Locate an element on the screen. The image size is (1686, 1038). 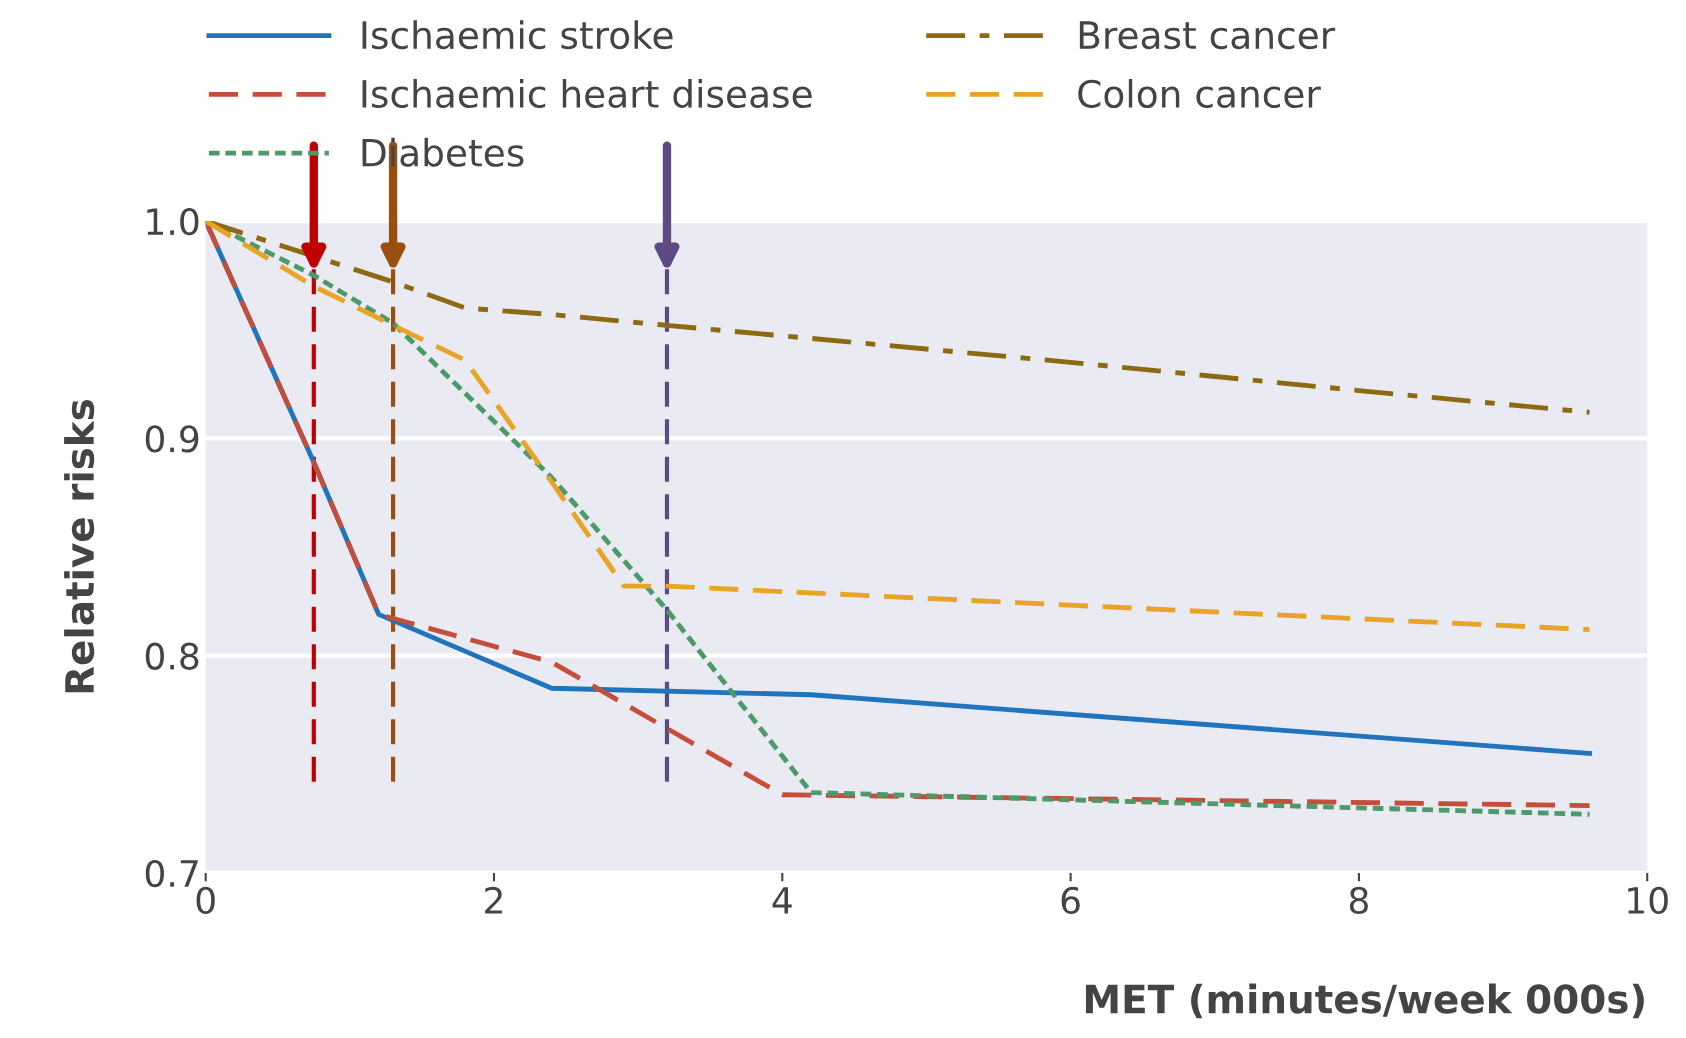
x-axis-title: MET (minutes/week 000s) is located at coordinates (1364, 1001).